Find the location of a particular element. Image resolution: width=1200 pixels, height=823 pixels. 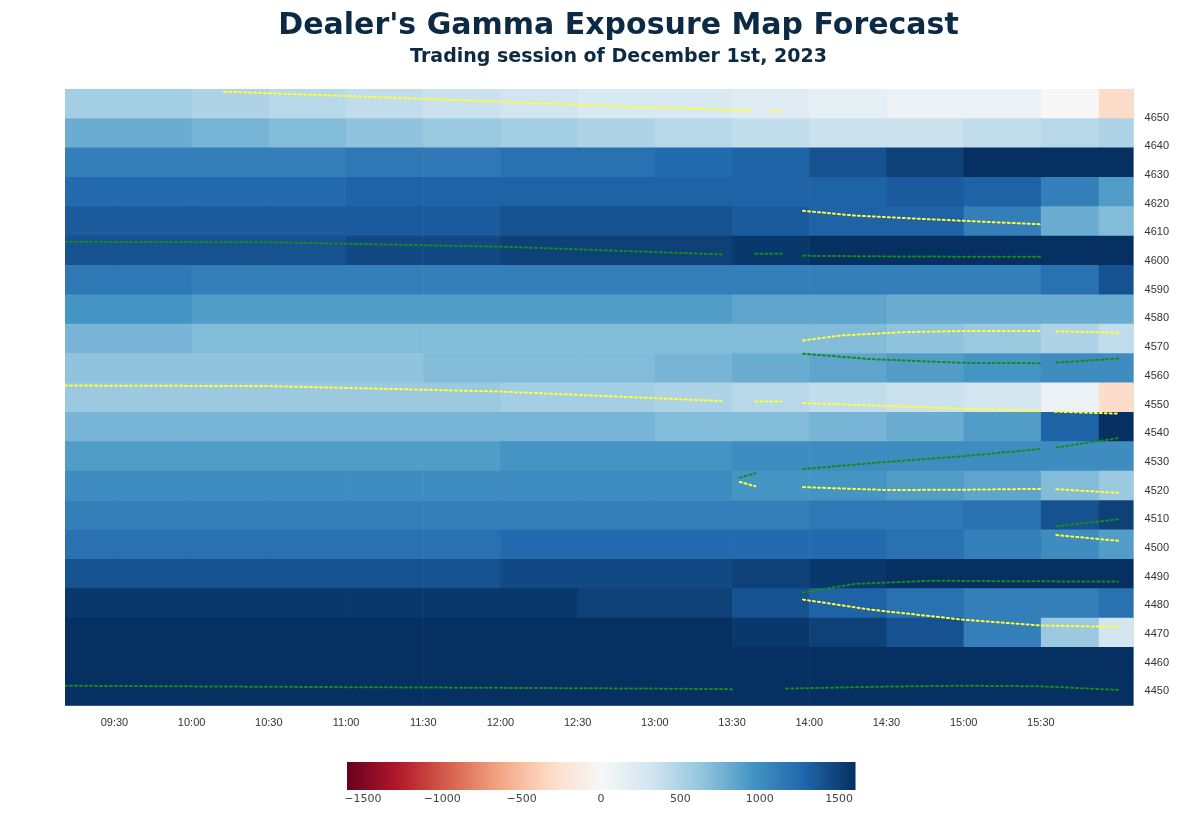

x-tick-label: 11:00 is located at coordinates (346, 722).